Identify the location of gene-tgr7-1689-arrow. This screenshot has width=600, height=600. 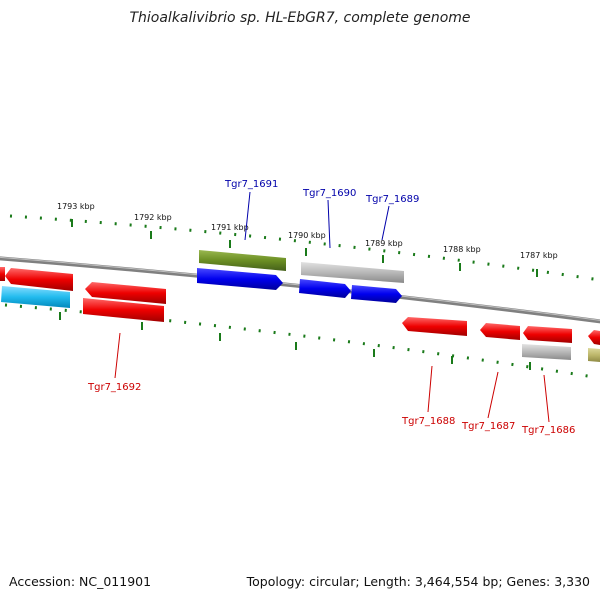
(376, 294).